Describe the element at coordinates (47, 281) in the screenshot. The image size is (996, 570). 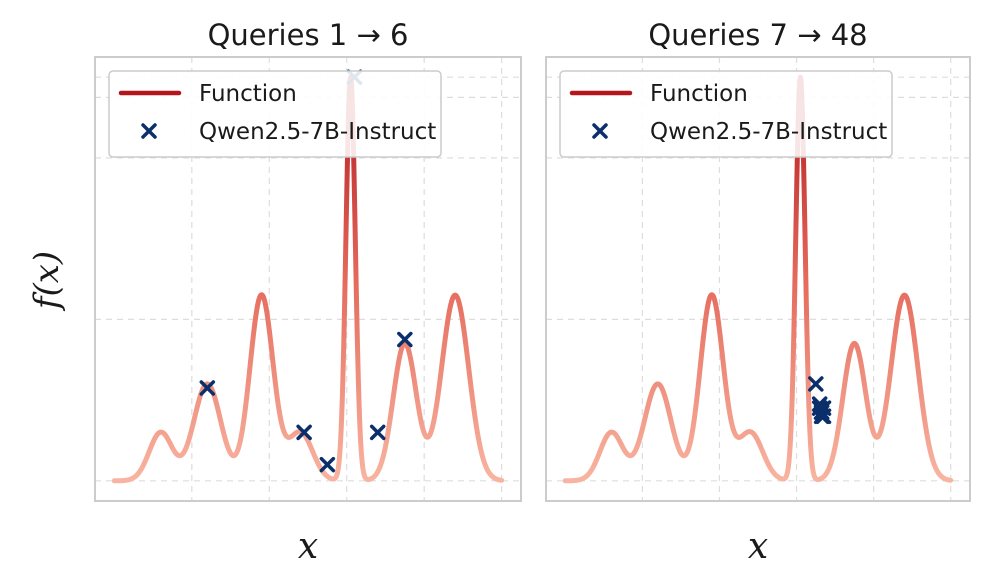
I see `y-axis-label: f(x)` at that location.